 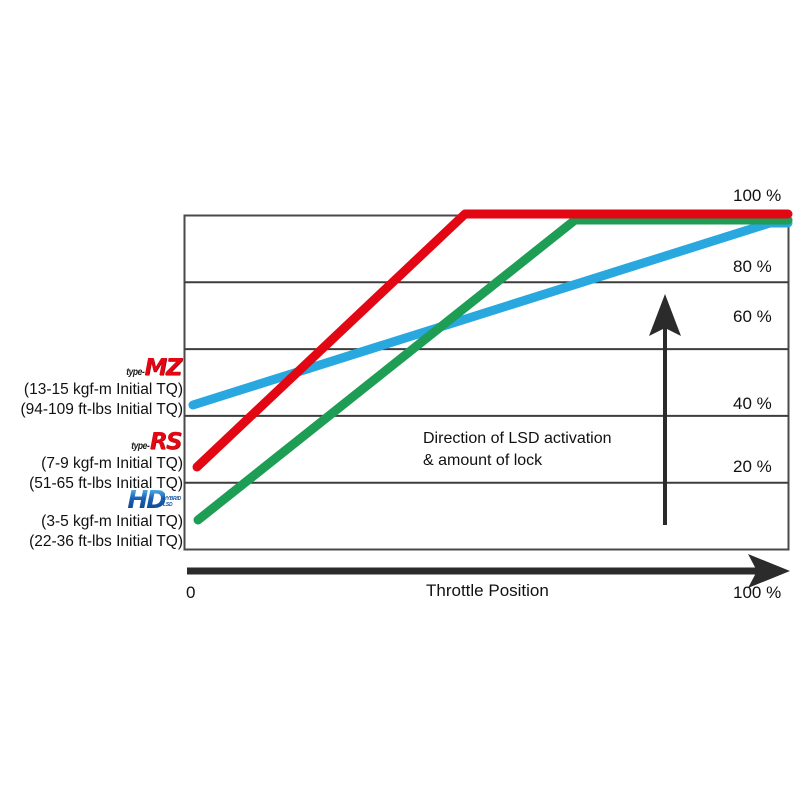 What do you see at coordinates (168, 504) in the screenshot?
I see `hd-logo-subtext-line-2: LSD` at bounding box center [168, 504].